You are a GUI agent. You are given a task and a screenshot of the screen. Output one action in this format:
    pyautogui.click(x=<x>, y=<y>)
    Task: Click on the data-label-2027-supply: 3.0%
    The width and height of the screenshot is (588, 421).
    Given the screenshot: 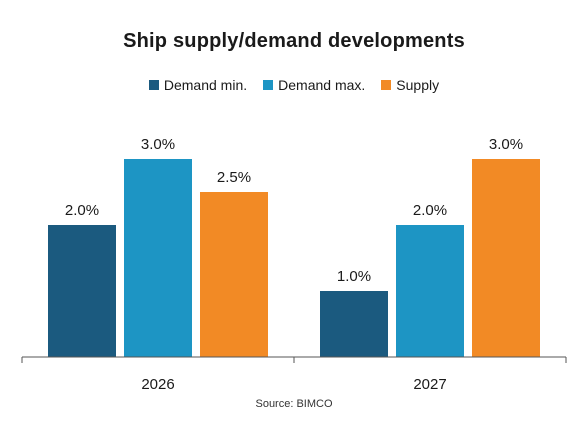 What is the action you would take?
    pyautogui.click(x=506, y=144)
    